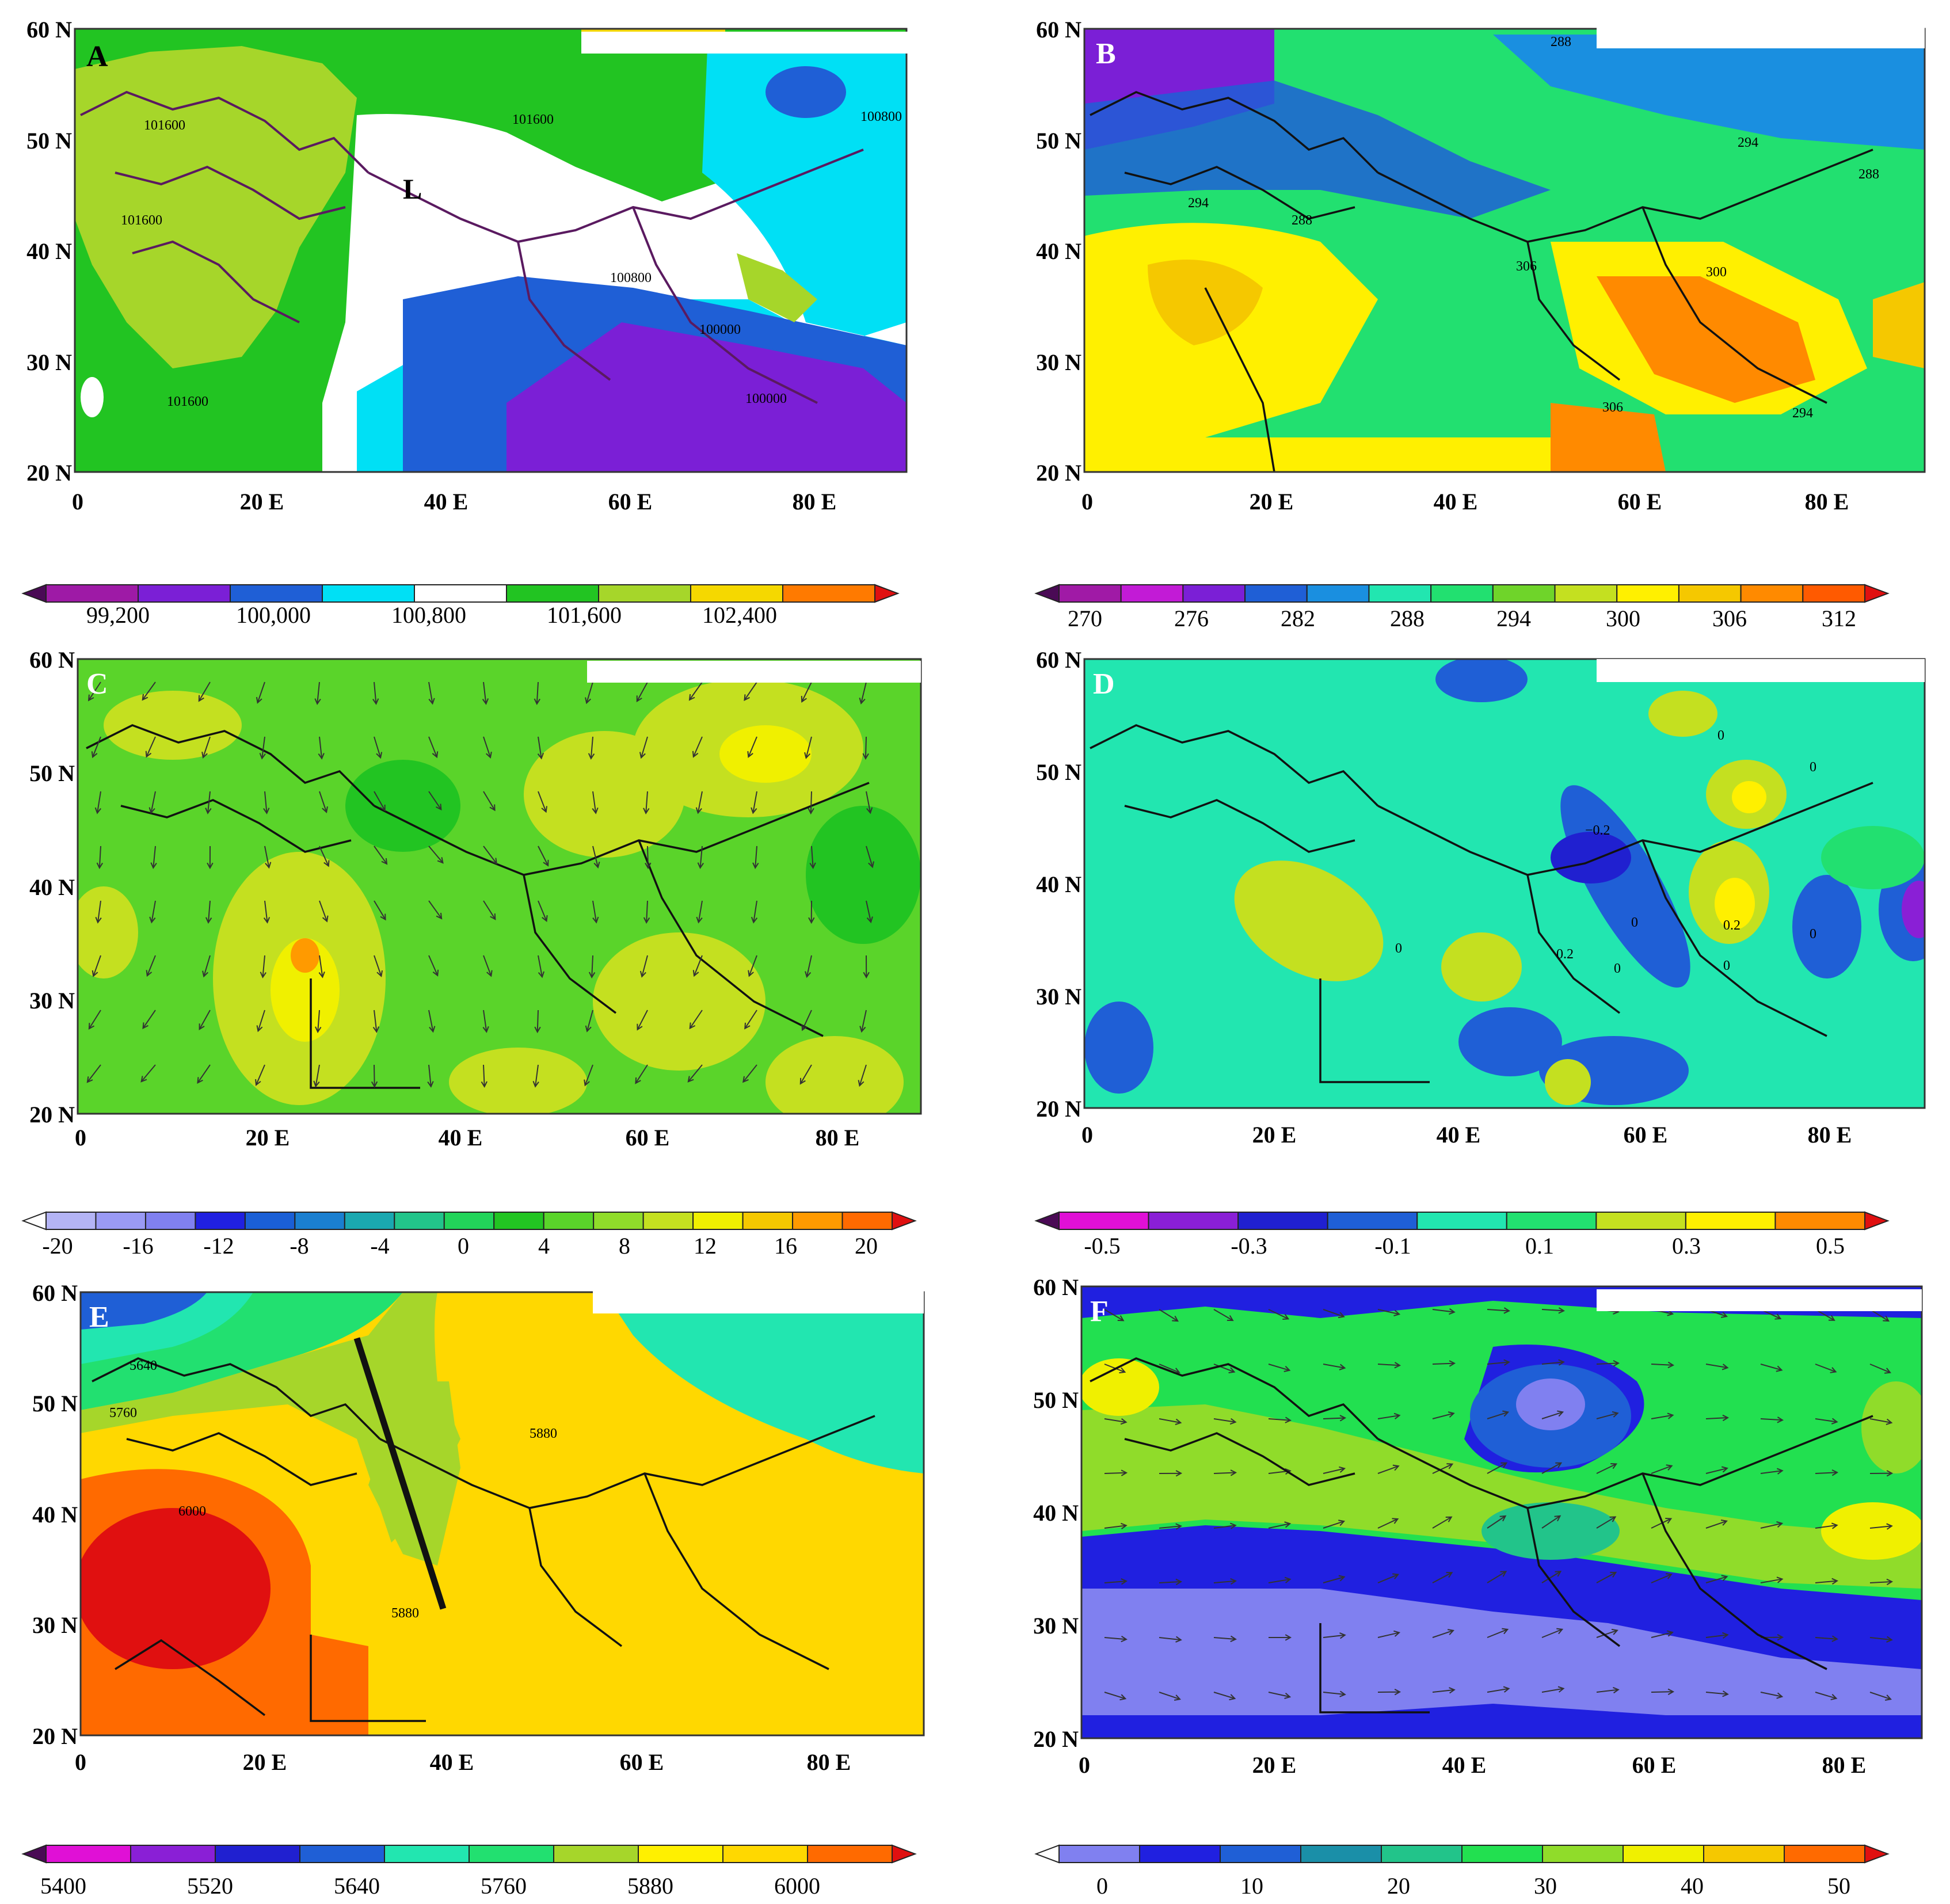 The width and height of the screenshot is (1950, 1904). I want to click on svg-text: −0.2, so click(1597, 831).